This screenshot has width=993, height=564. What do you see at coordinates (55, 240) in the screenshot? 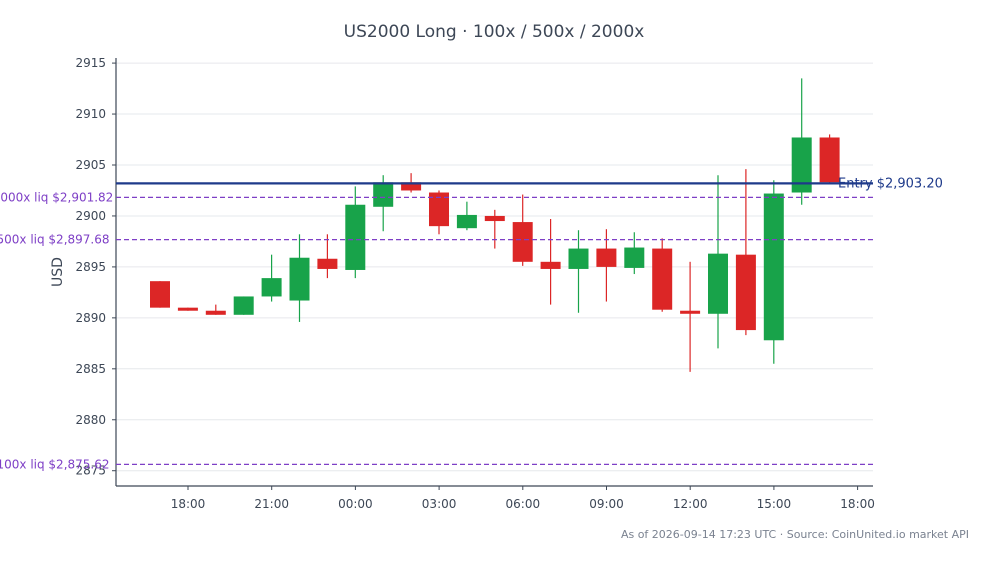
I see `liquidation-label: 500x liq $2,897.68` at bounding box center [55, 240].